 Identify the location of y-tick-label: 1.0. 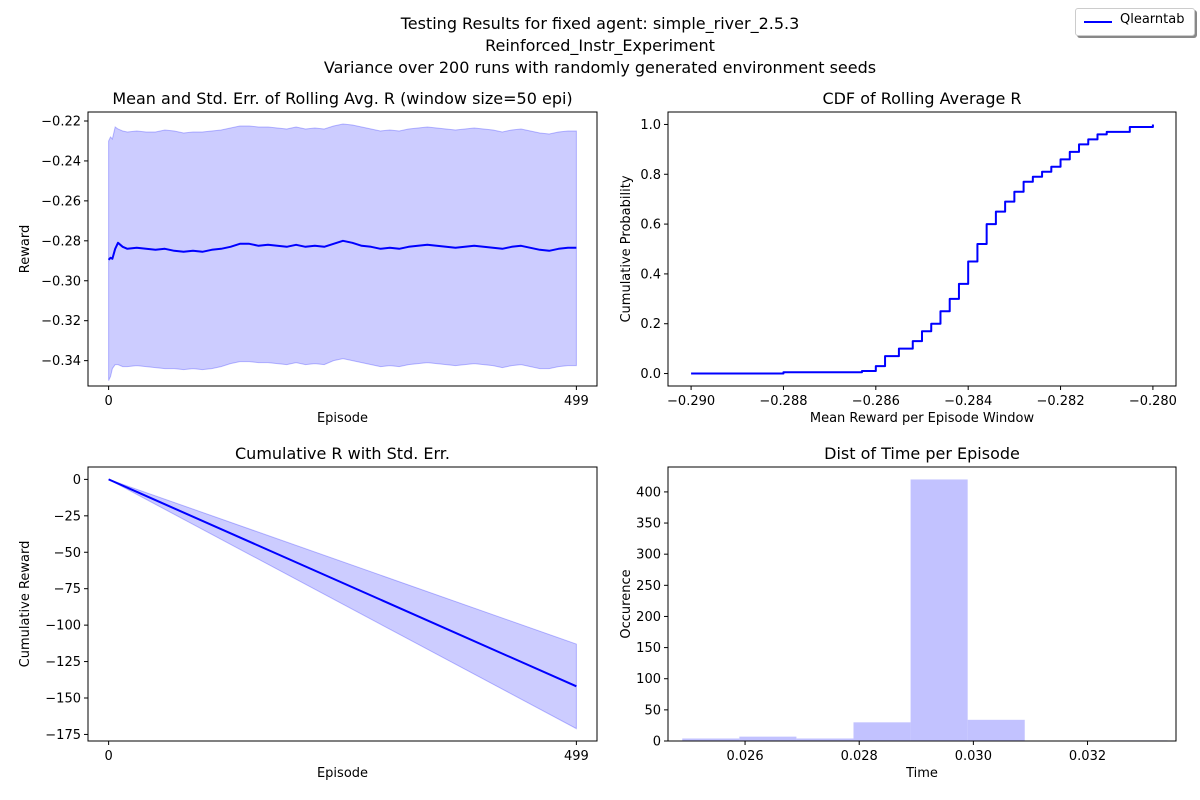
(650, 125).